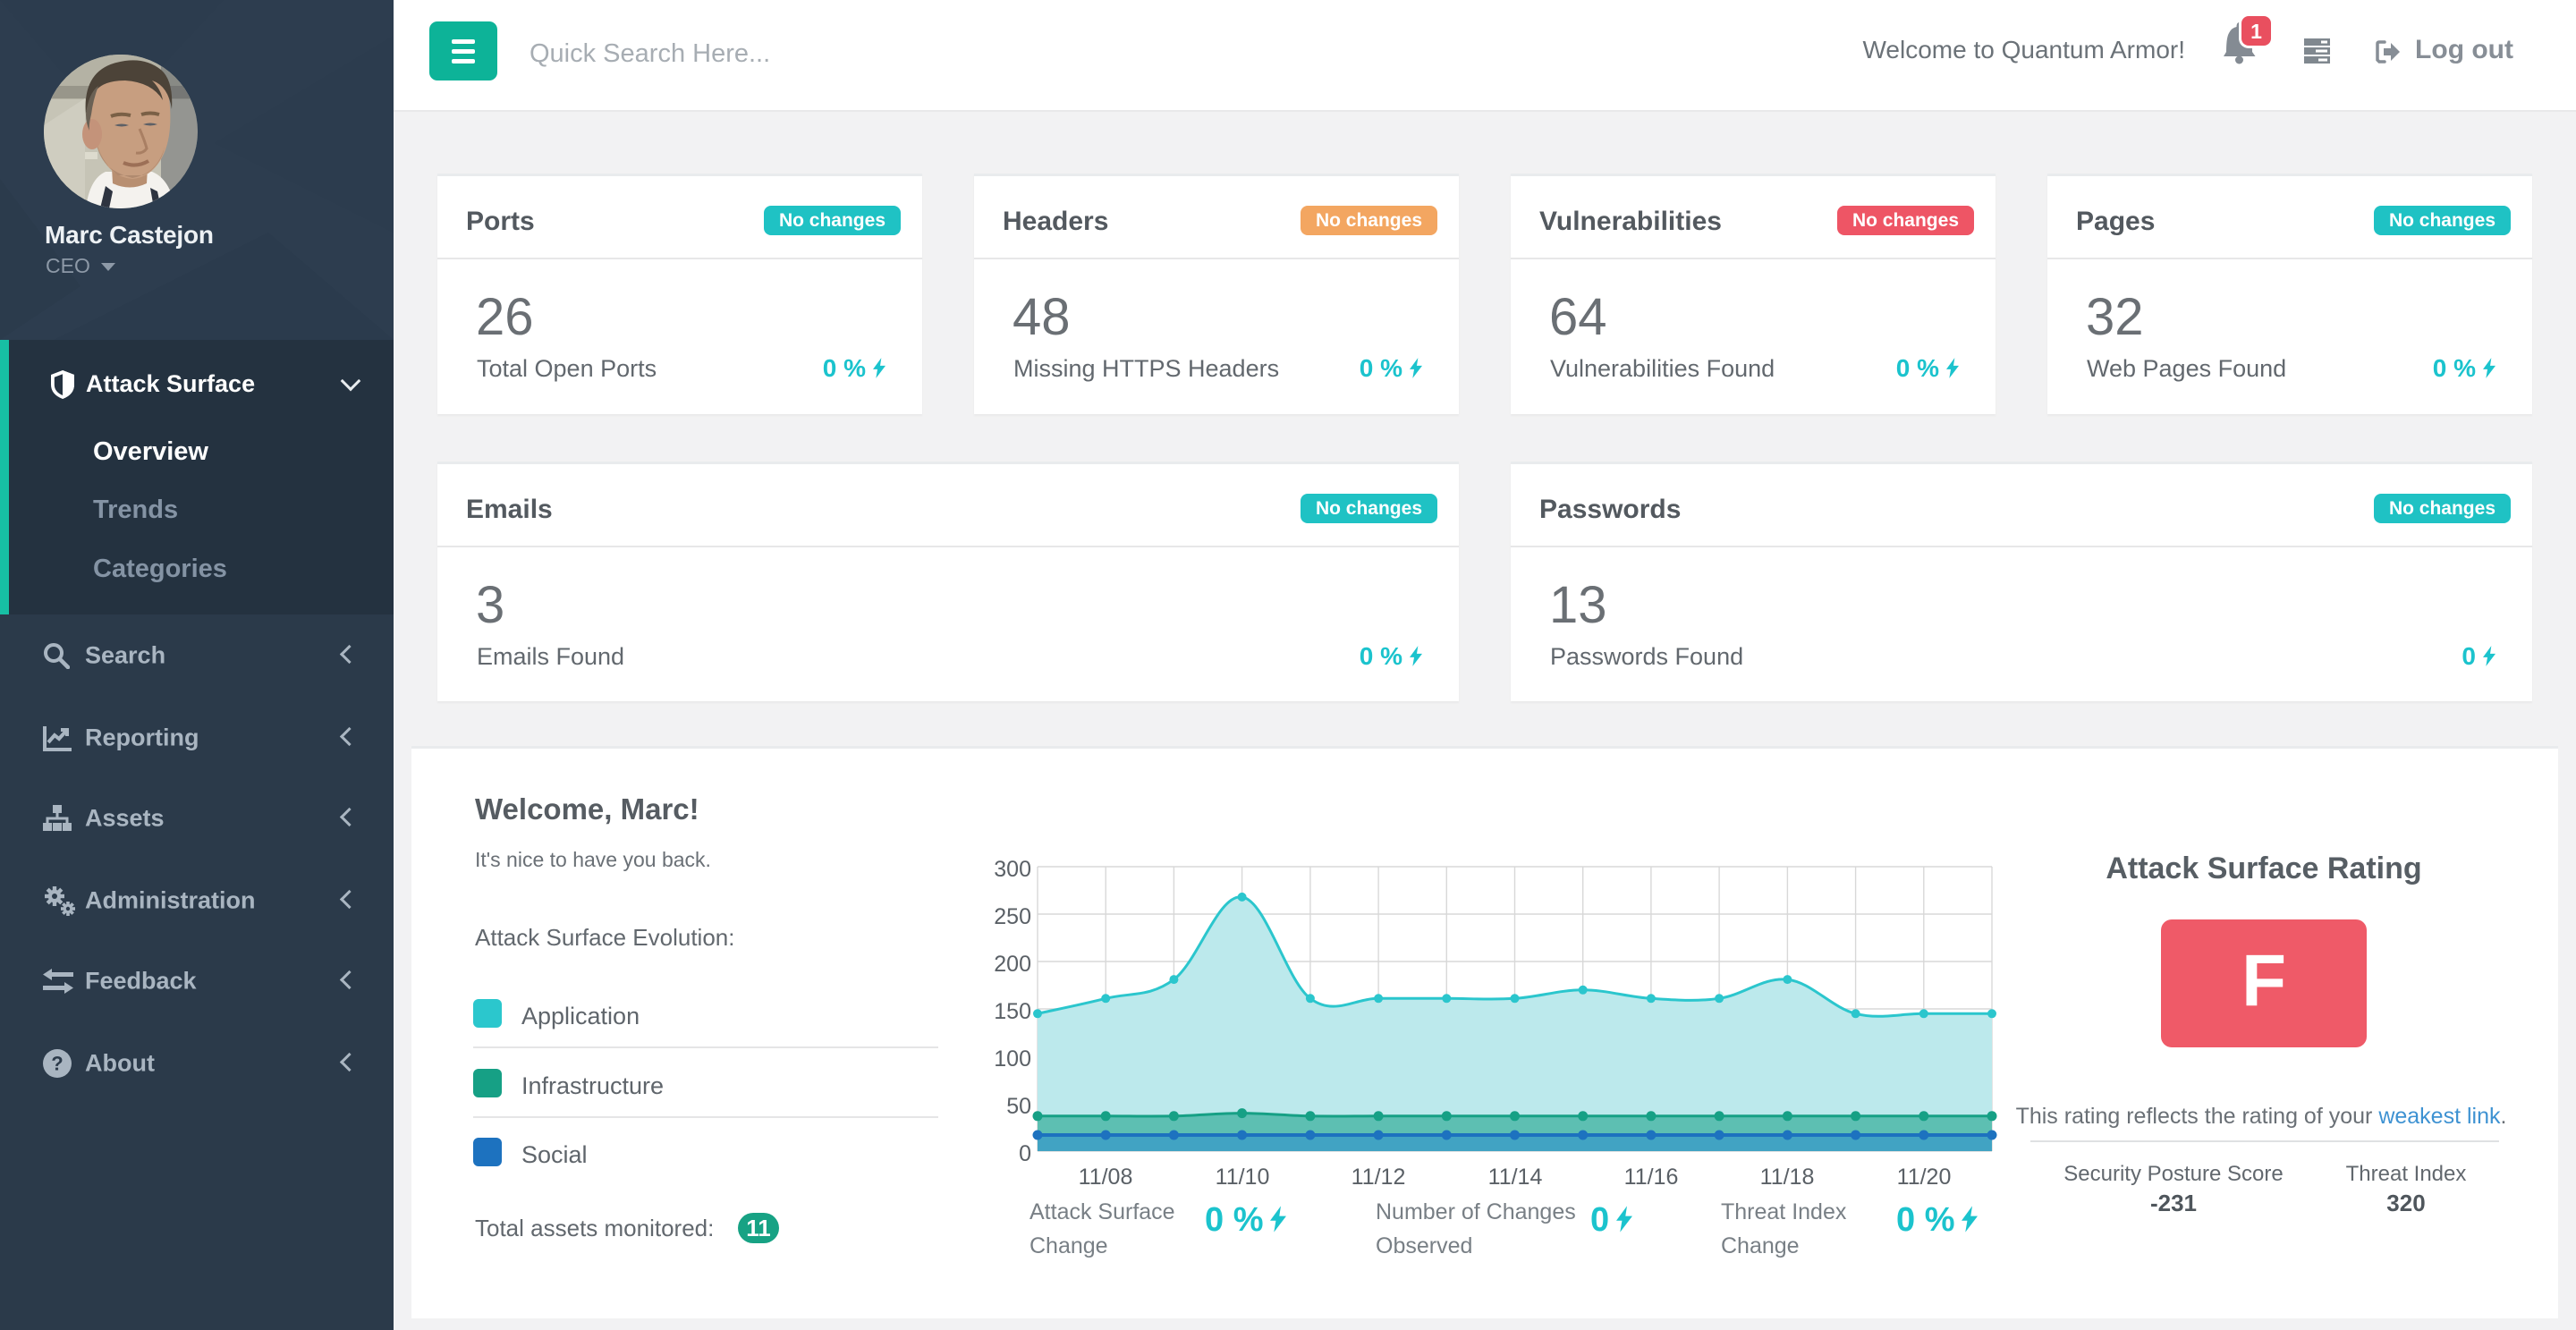 The height and width of the screenshot is (1330, 2576). What do you see at coordinates (1012, 869) in the screenshot?
I see `svg-text: 300` at bounding box center [1012, 869].